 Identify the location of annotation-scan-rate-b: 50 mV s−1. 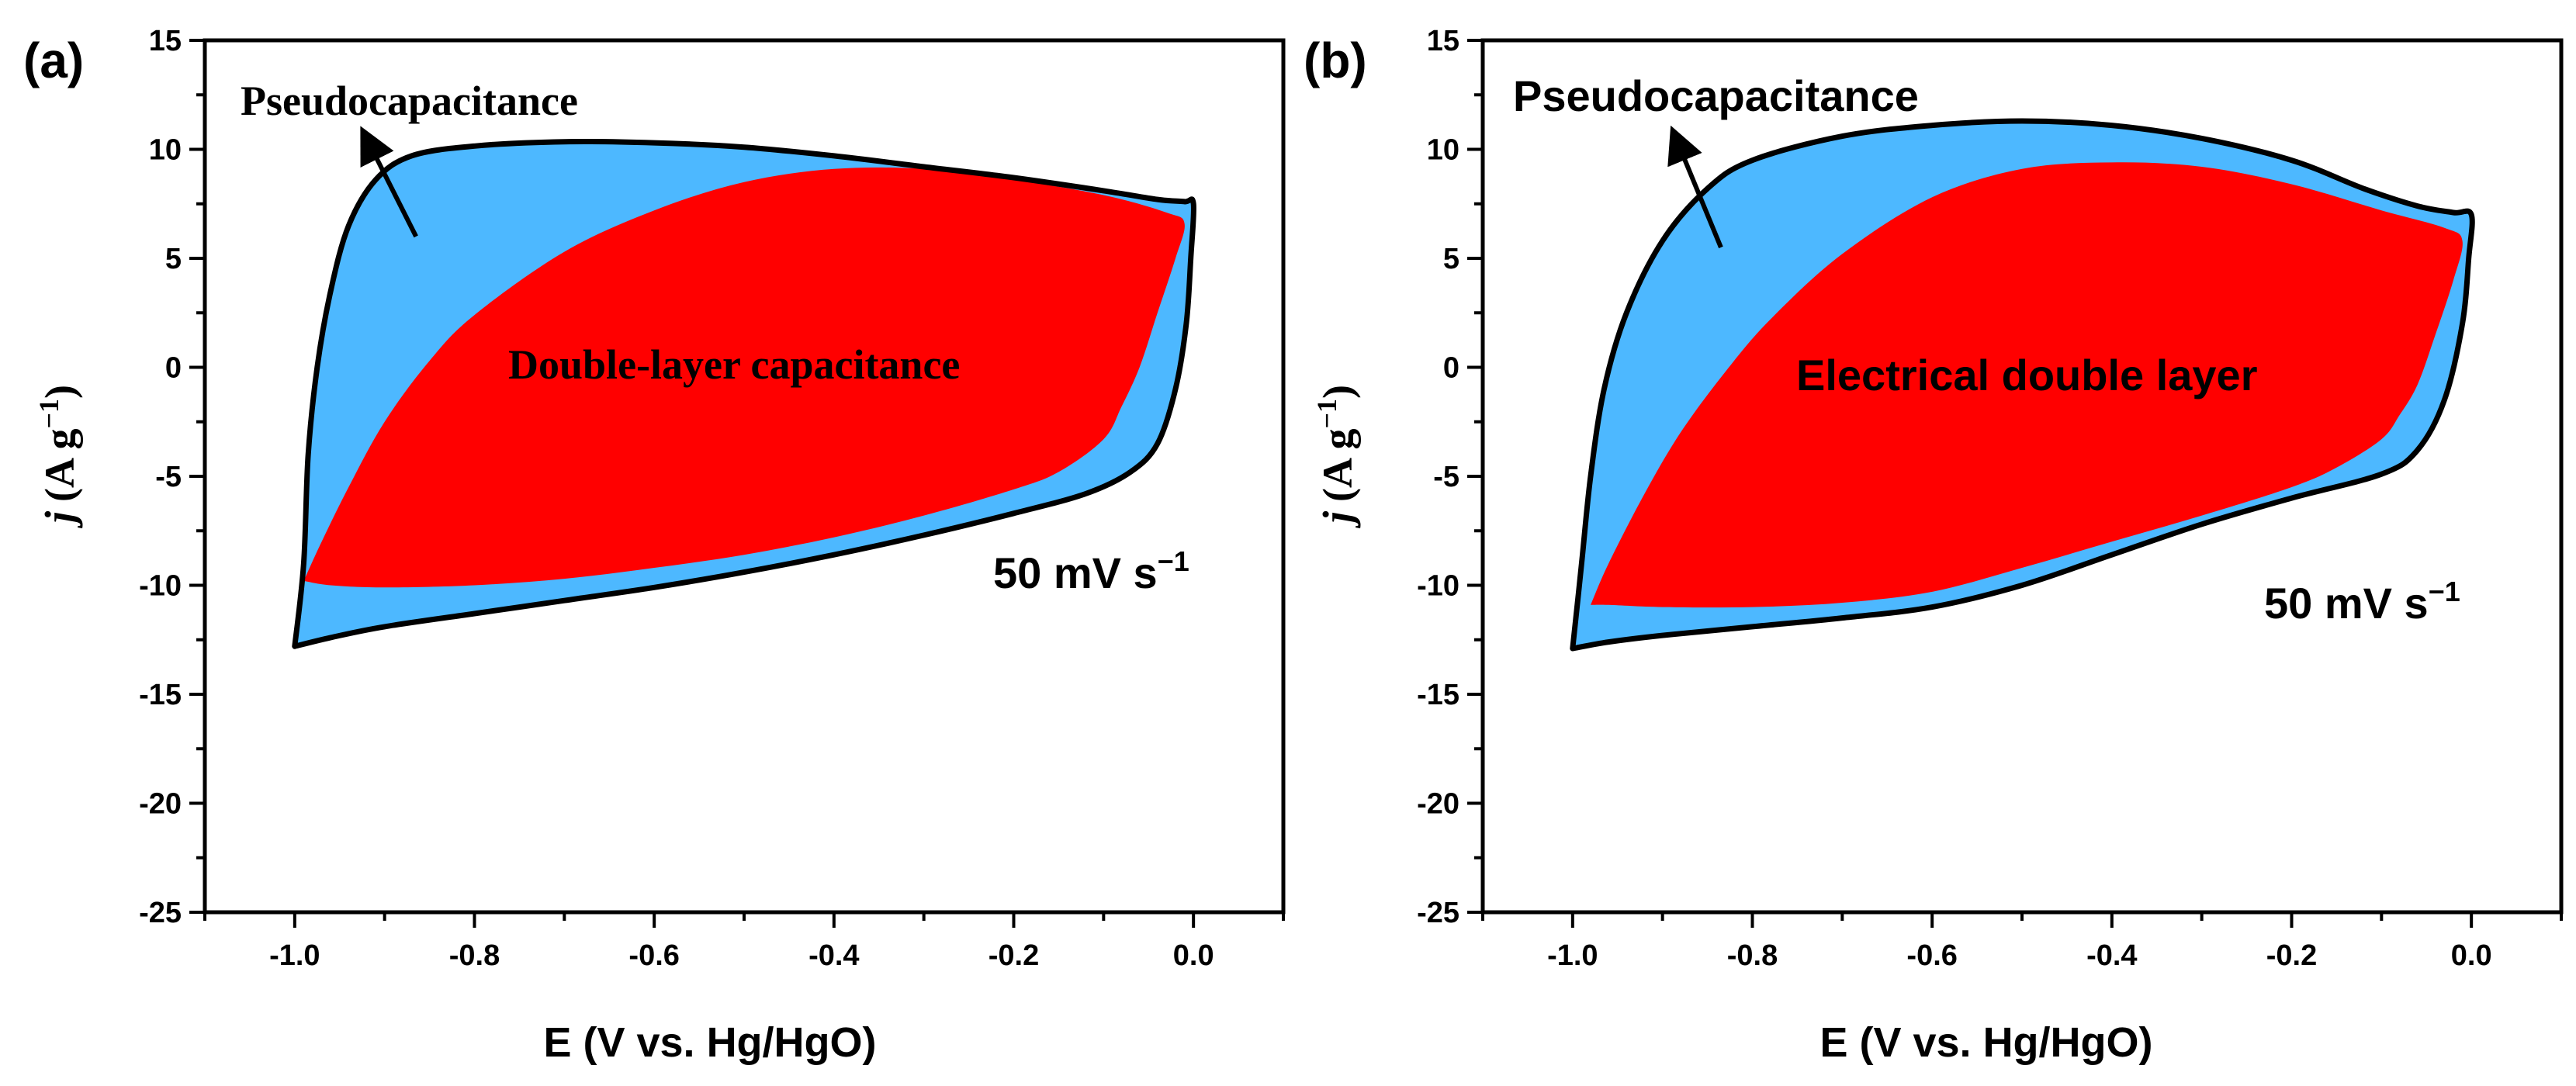
(2362, 602).